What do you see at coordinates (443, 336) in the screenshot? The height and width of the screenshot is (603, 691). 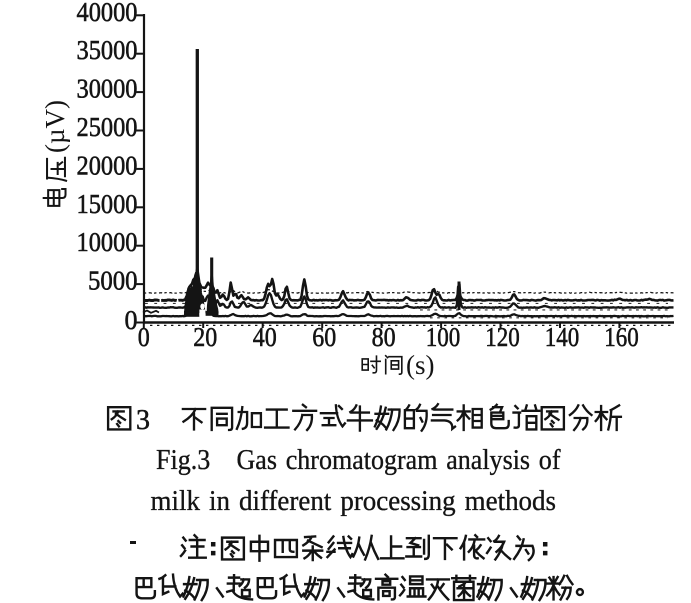 I see `svg-text: 100` at bounding box center [443, 336].